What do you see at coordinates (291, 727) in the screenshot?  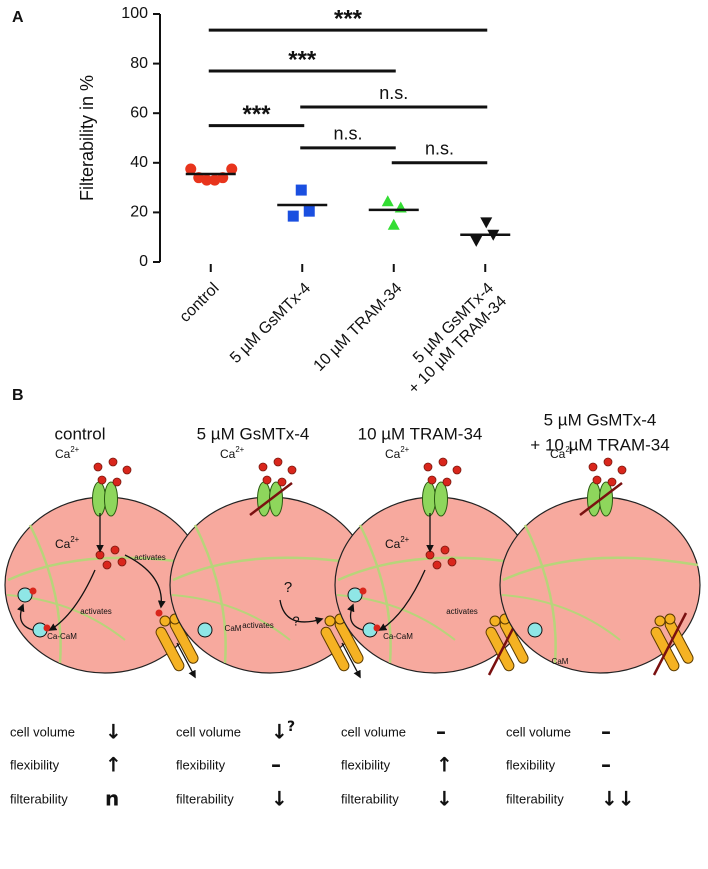 I see `effect: ?` at bounding box center [291, 727].